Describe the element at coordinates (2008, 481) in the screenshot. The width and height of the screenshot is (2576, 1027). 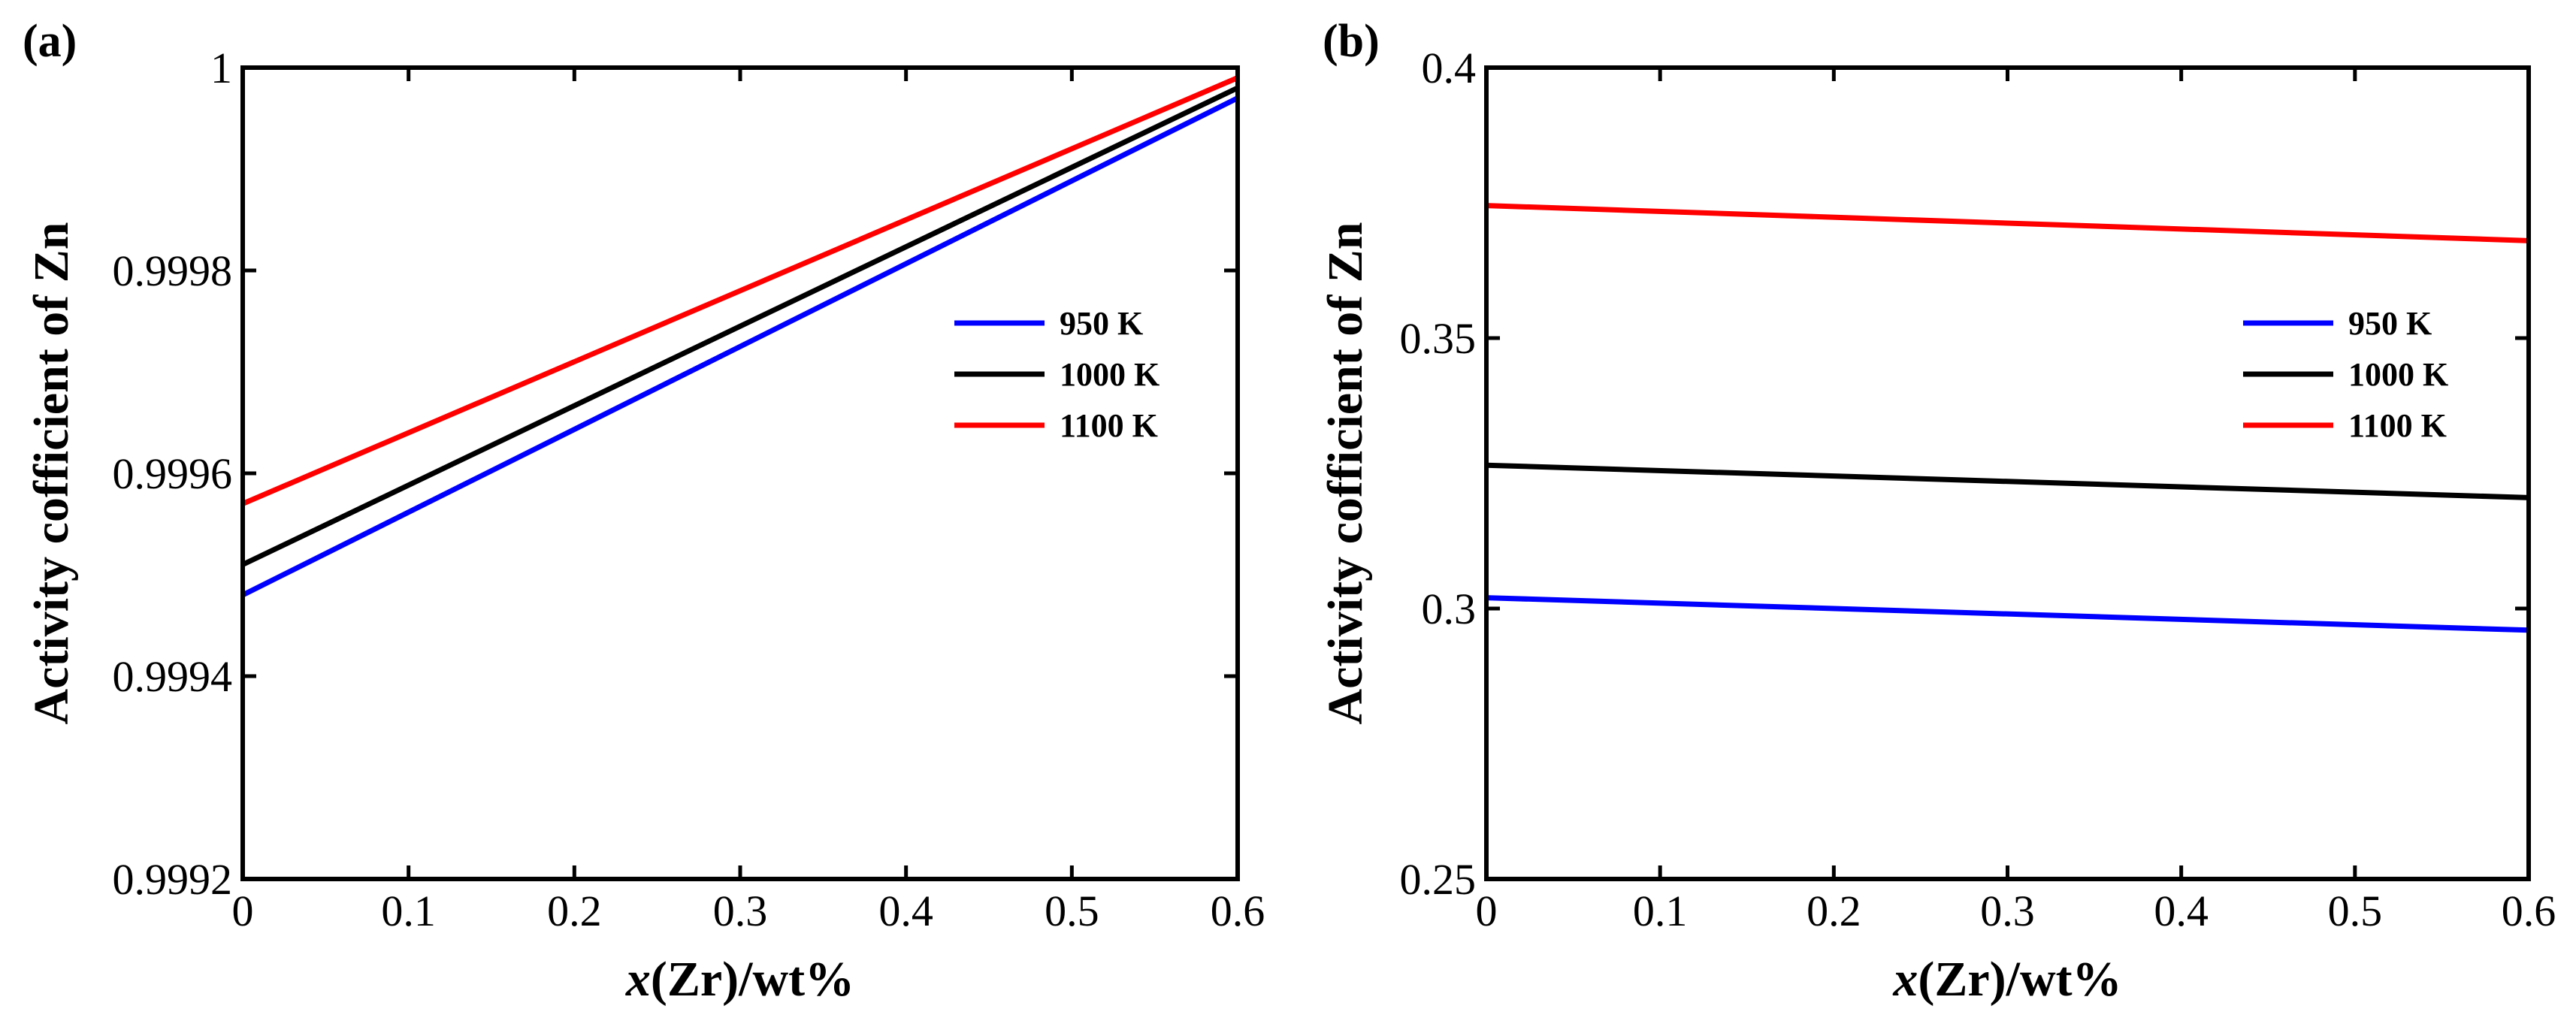
I see `series-line-1000-k` at that location.